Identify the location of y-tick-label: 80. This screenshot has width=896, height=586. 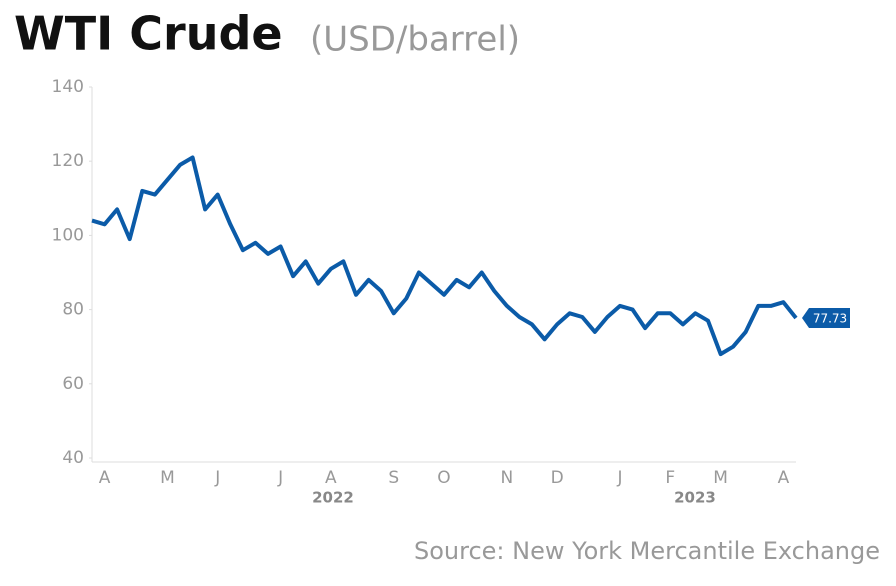
(73, 310).